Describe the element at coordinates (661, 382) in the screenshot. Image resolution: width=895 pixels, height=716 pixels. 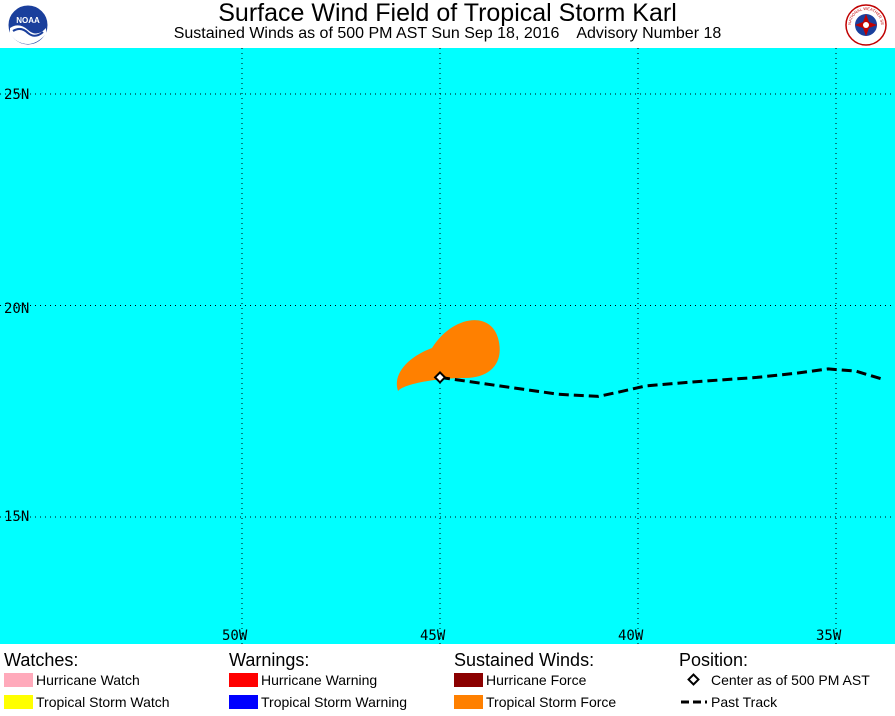
I see `past-track-line` at that location.